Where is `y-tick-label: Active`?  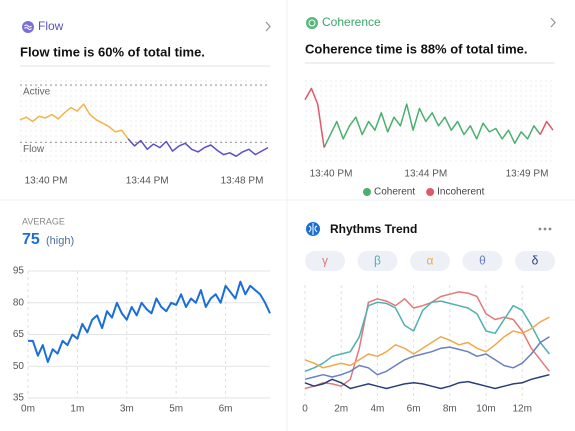 y-tick-label: Active is located at coordinates (37, 92).